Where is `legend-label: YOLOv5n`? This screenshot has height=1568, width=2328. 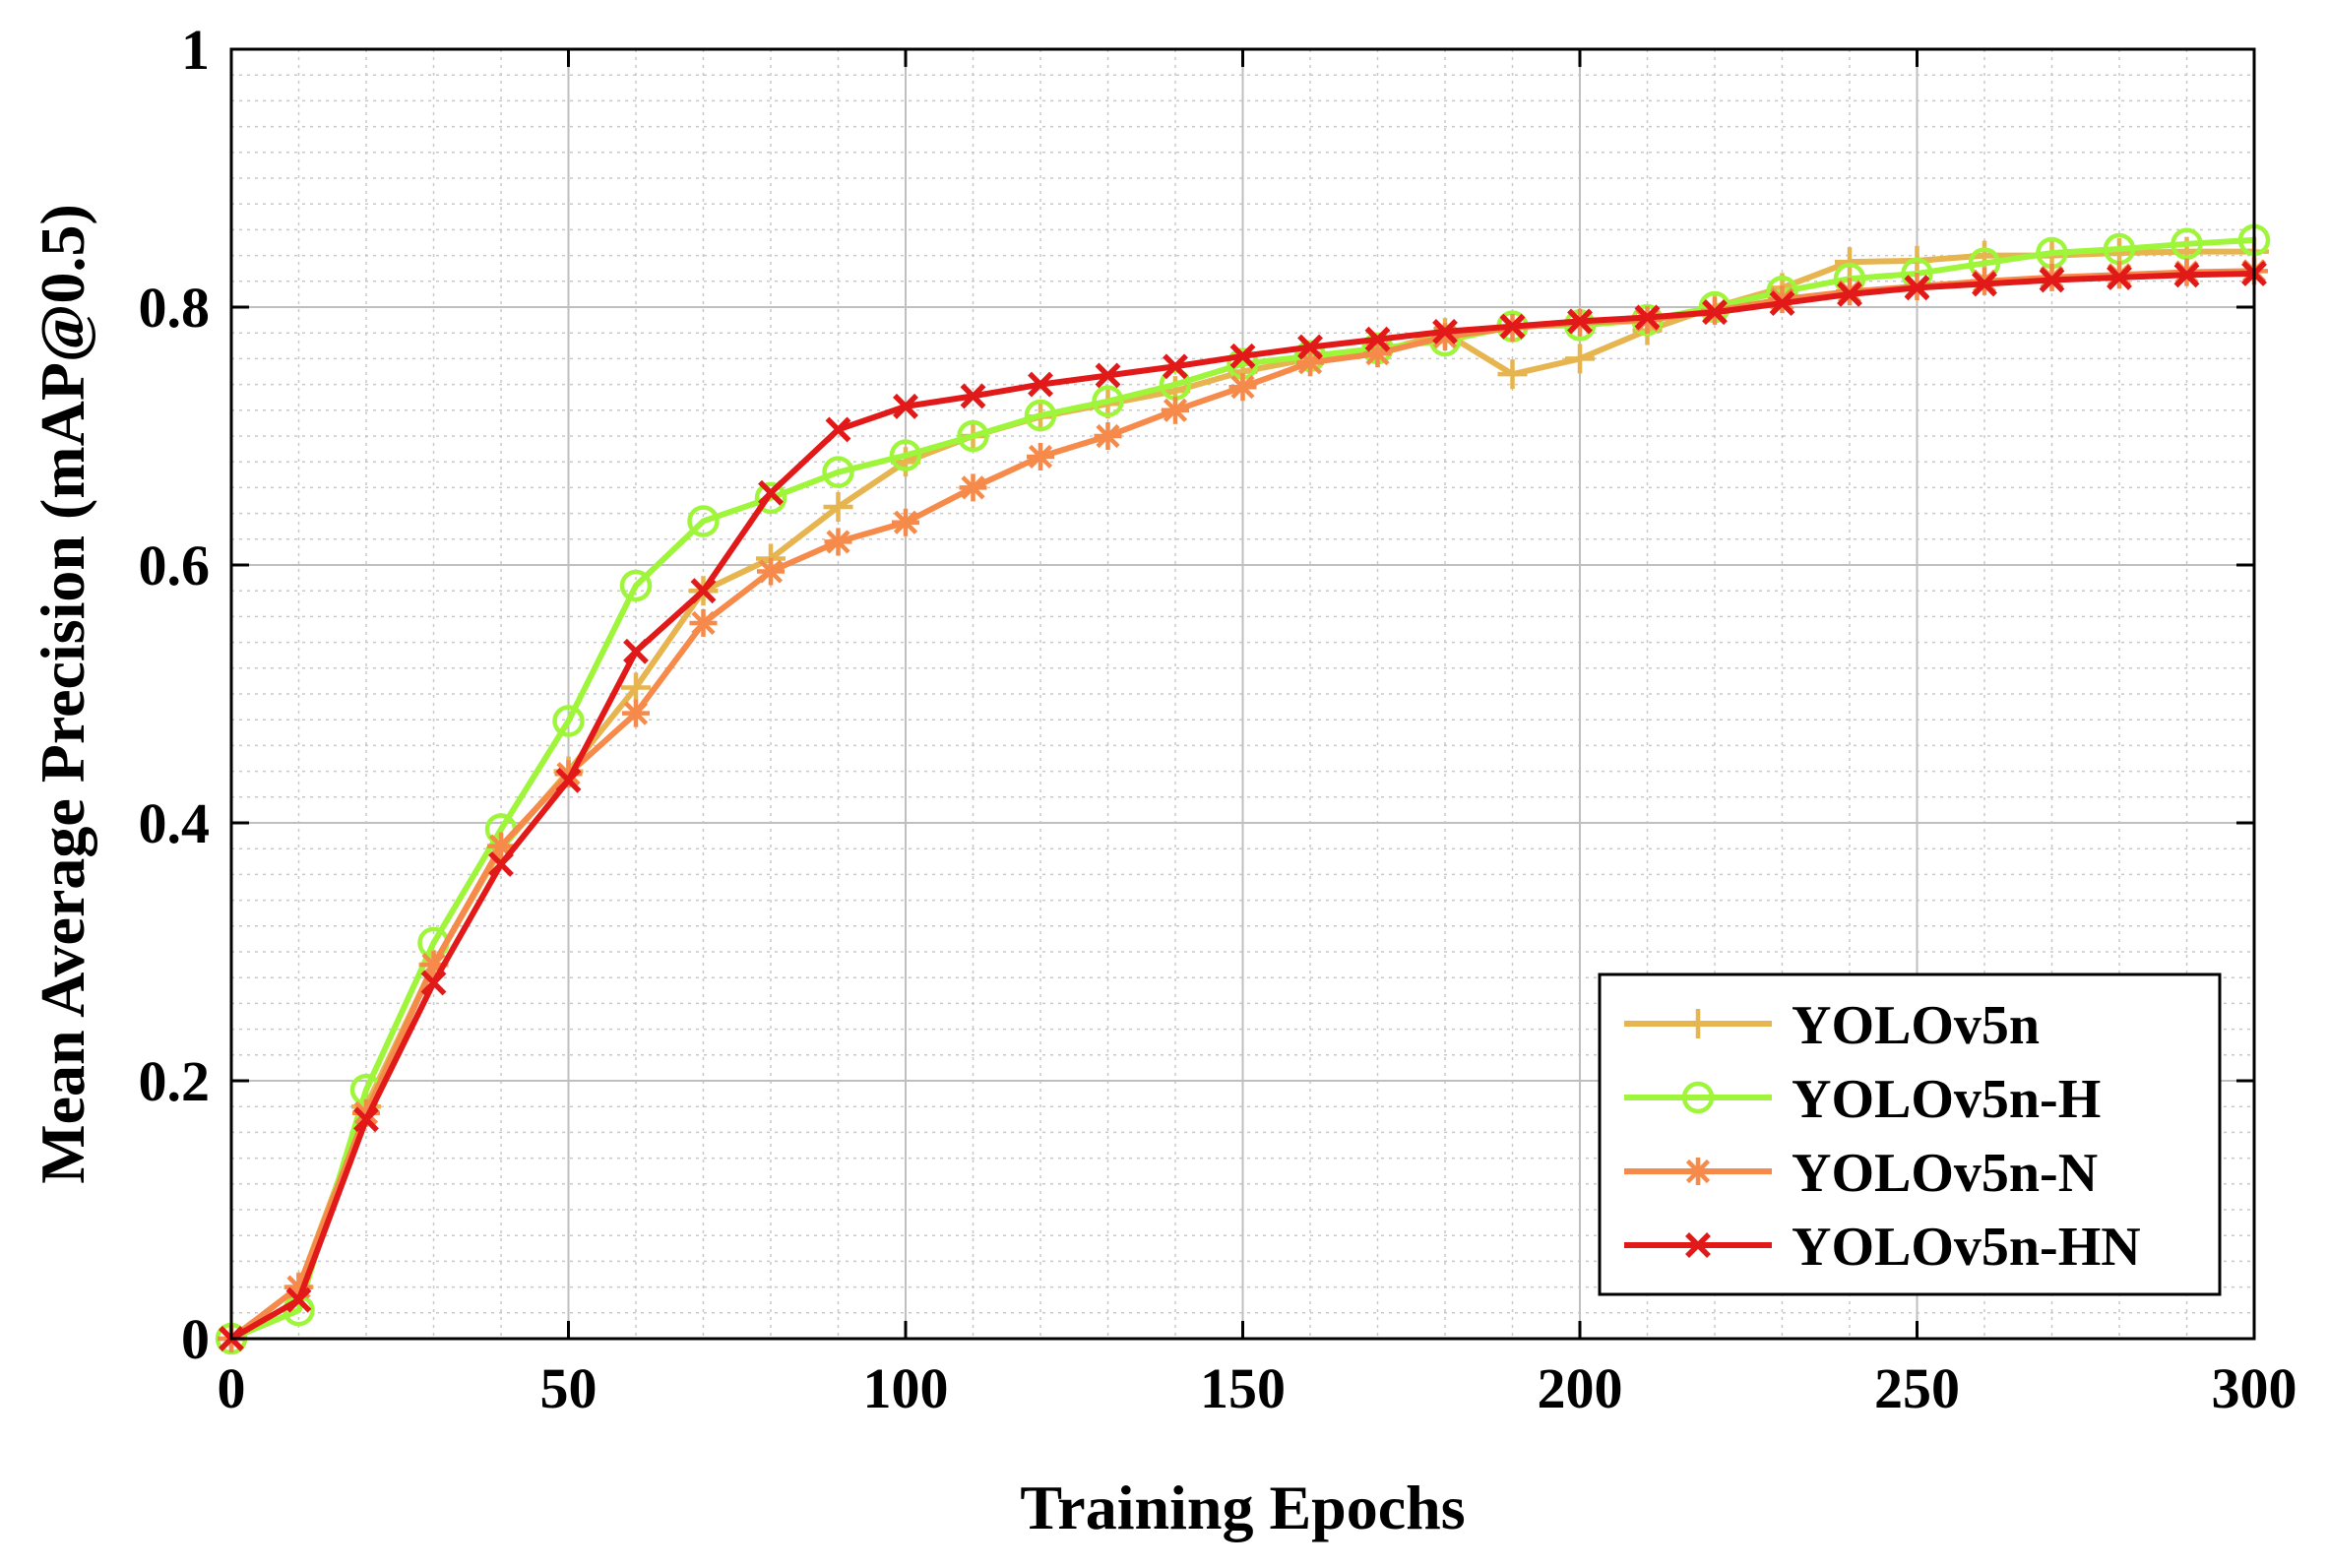 legend-label: YOLOv5n is located at coordinates (1916, 1025).